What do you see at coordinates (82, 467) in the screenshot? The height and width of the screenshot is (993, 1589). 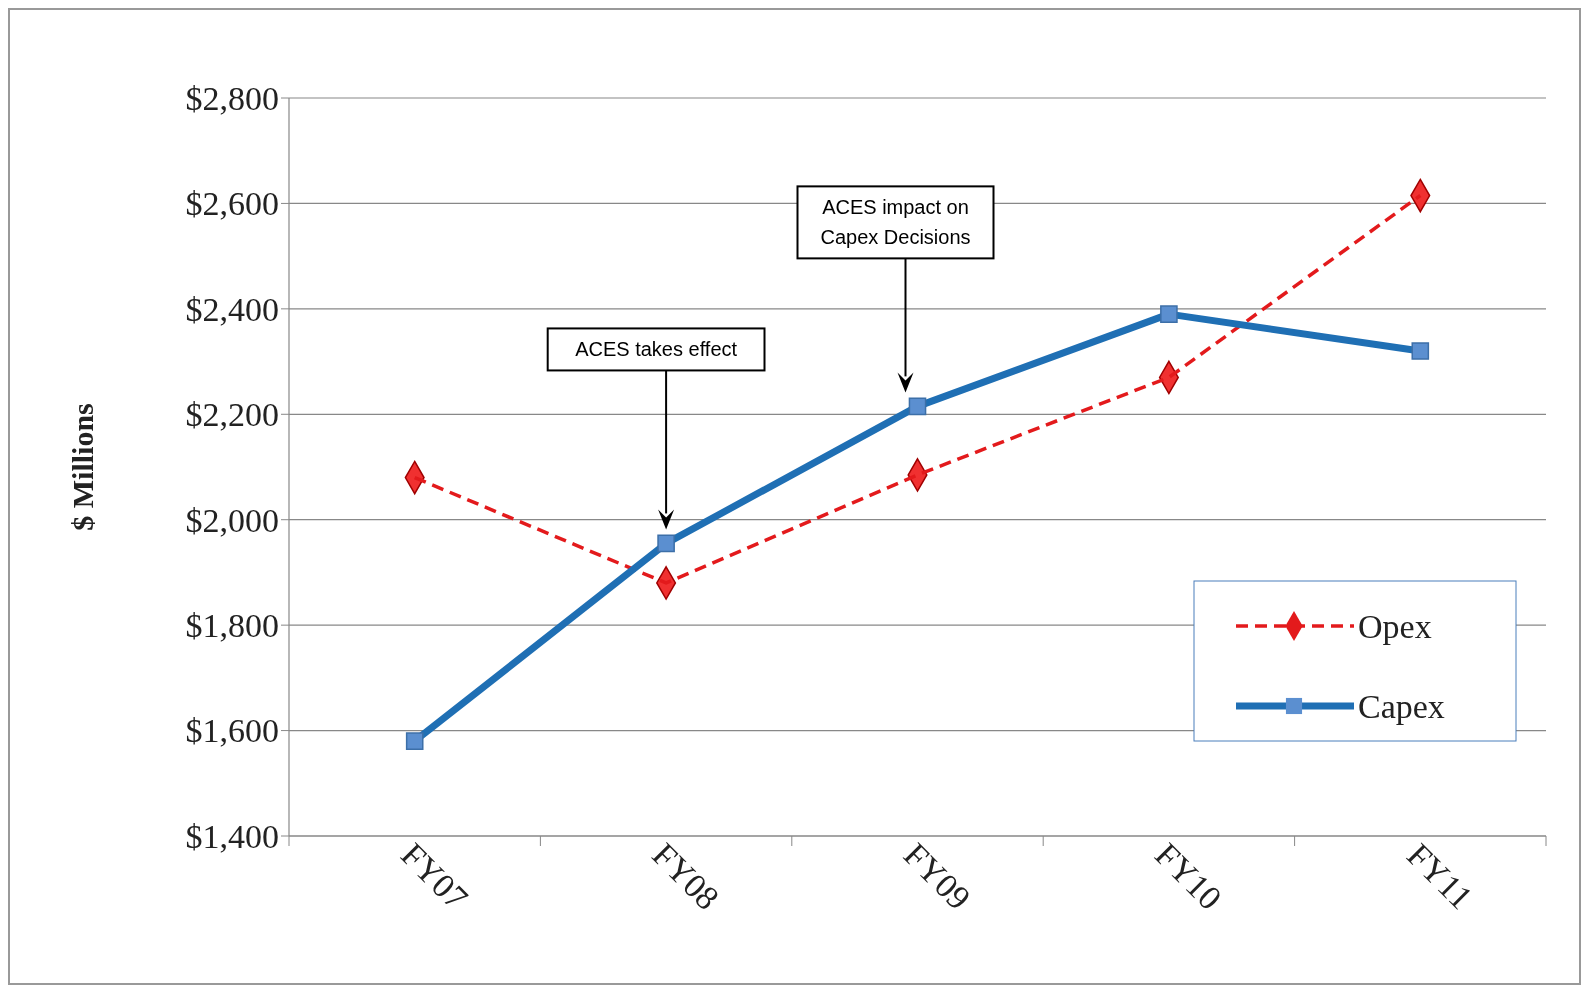 I see `y-axis-title: $ Millions` at bounding box center [82, 467].